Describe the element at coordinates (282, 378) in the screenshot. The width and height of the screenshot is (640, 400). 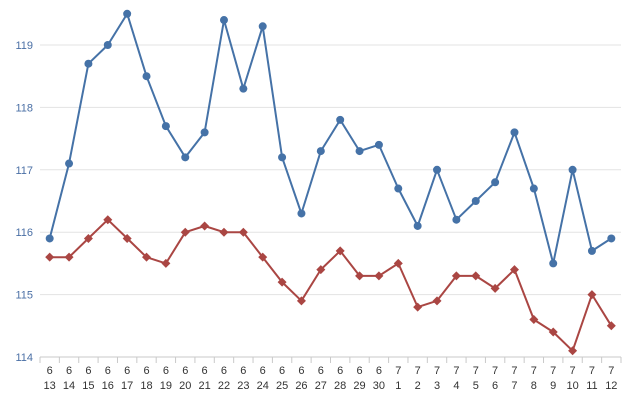
I see `x-tick-label: 6 25` at that location.